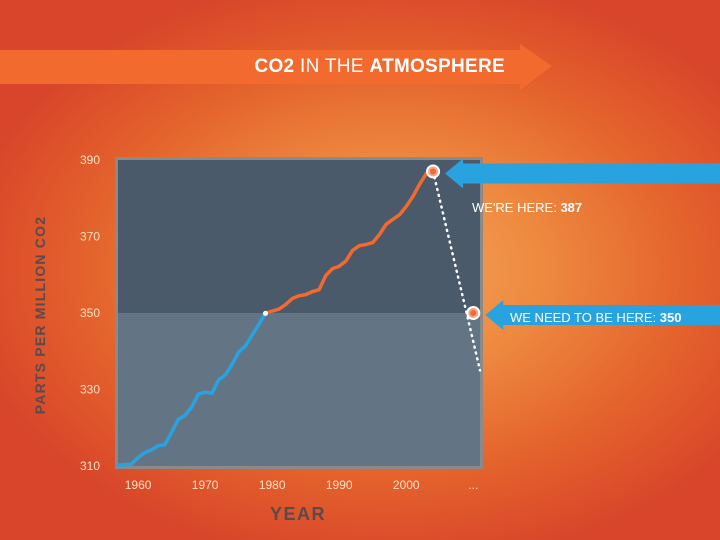 This screenshot has width=720, height=540. What do you see at coordinates (571, 207) in the screenshot?
I see `callout-current-value: 387` at bounding box center [571, 207].